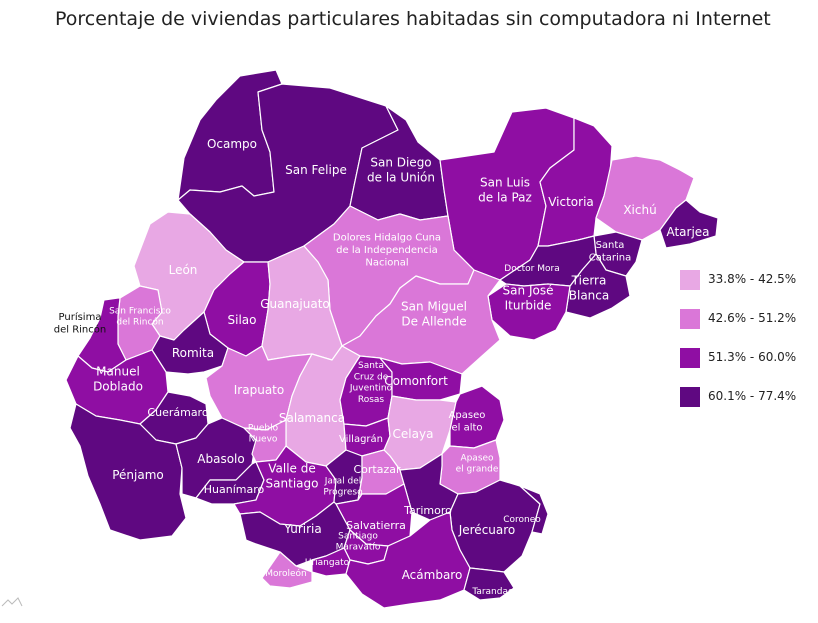 Image resolution: width=818 pixels, height=623 pixels. Describe the element at coordinates (687, 232) in the screenshot. I see `label-atarjea: Atarjea` at that location.